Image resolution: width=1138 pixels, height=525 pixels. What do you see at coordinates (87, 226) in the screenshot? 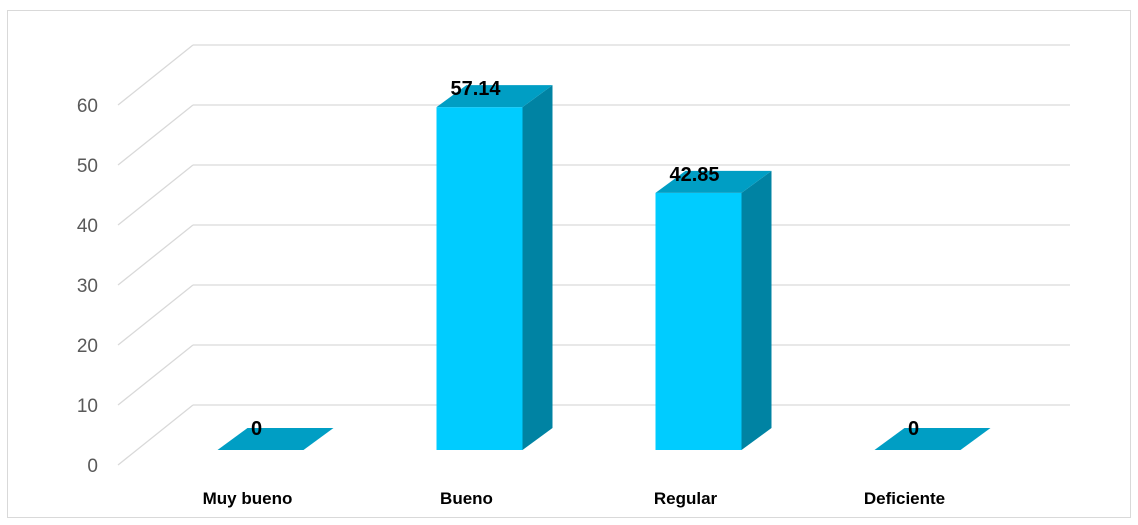
I see `y-tick-label: 40` at bounding box center [87, 226].